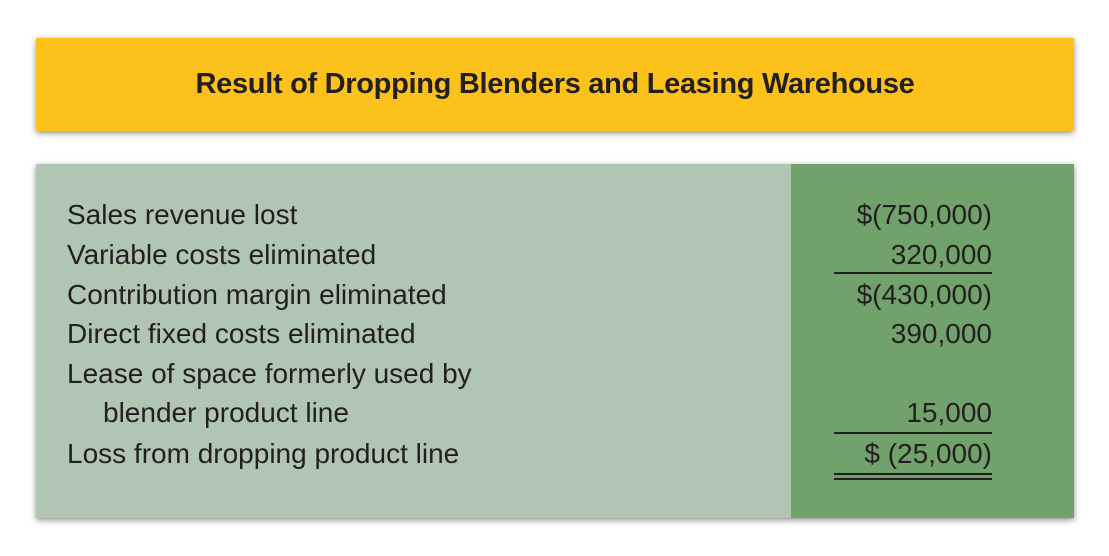 The image size is (1109, 556). What do you see at coordinates (928, 453) in the screenshot?
I see `row-value-loss-from-dropping: $ (25,000)` at bounding box center [928, 453].